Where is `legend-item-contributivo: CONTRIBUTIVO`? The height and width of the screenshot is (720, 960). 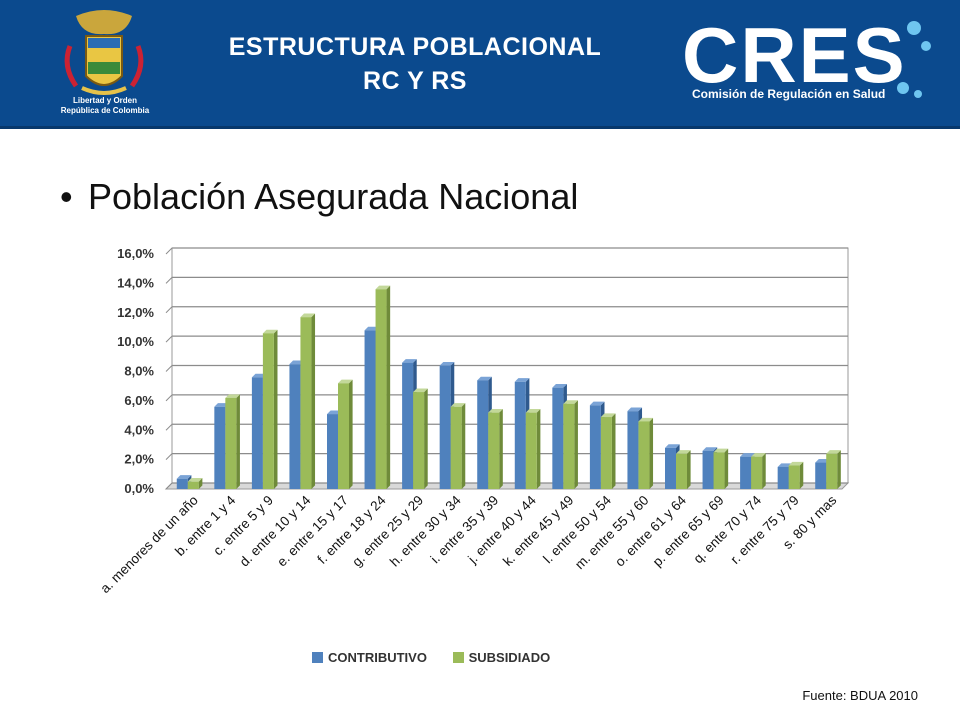
legend-item-contributivo: CONTRIBUTIVO is located at coordinates (369, 657).